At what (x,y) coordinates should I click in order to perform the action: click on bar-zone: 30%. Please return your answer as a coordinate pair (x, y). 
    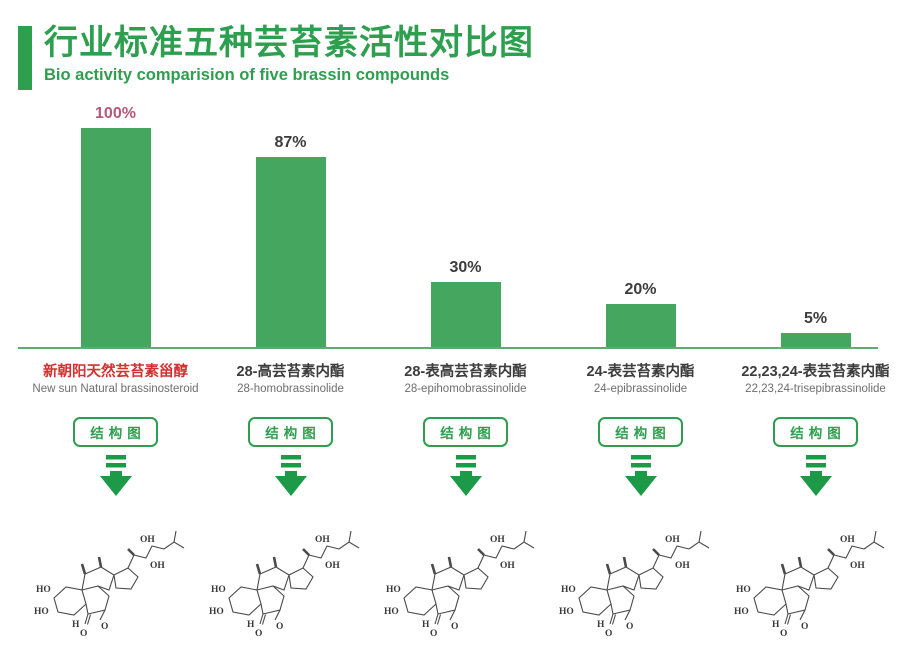
    Looking at the image, I should click on (465, 223).